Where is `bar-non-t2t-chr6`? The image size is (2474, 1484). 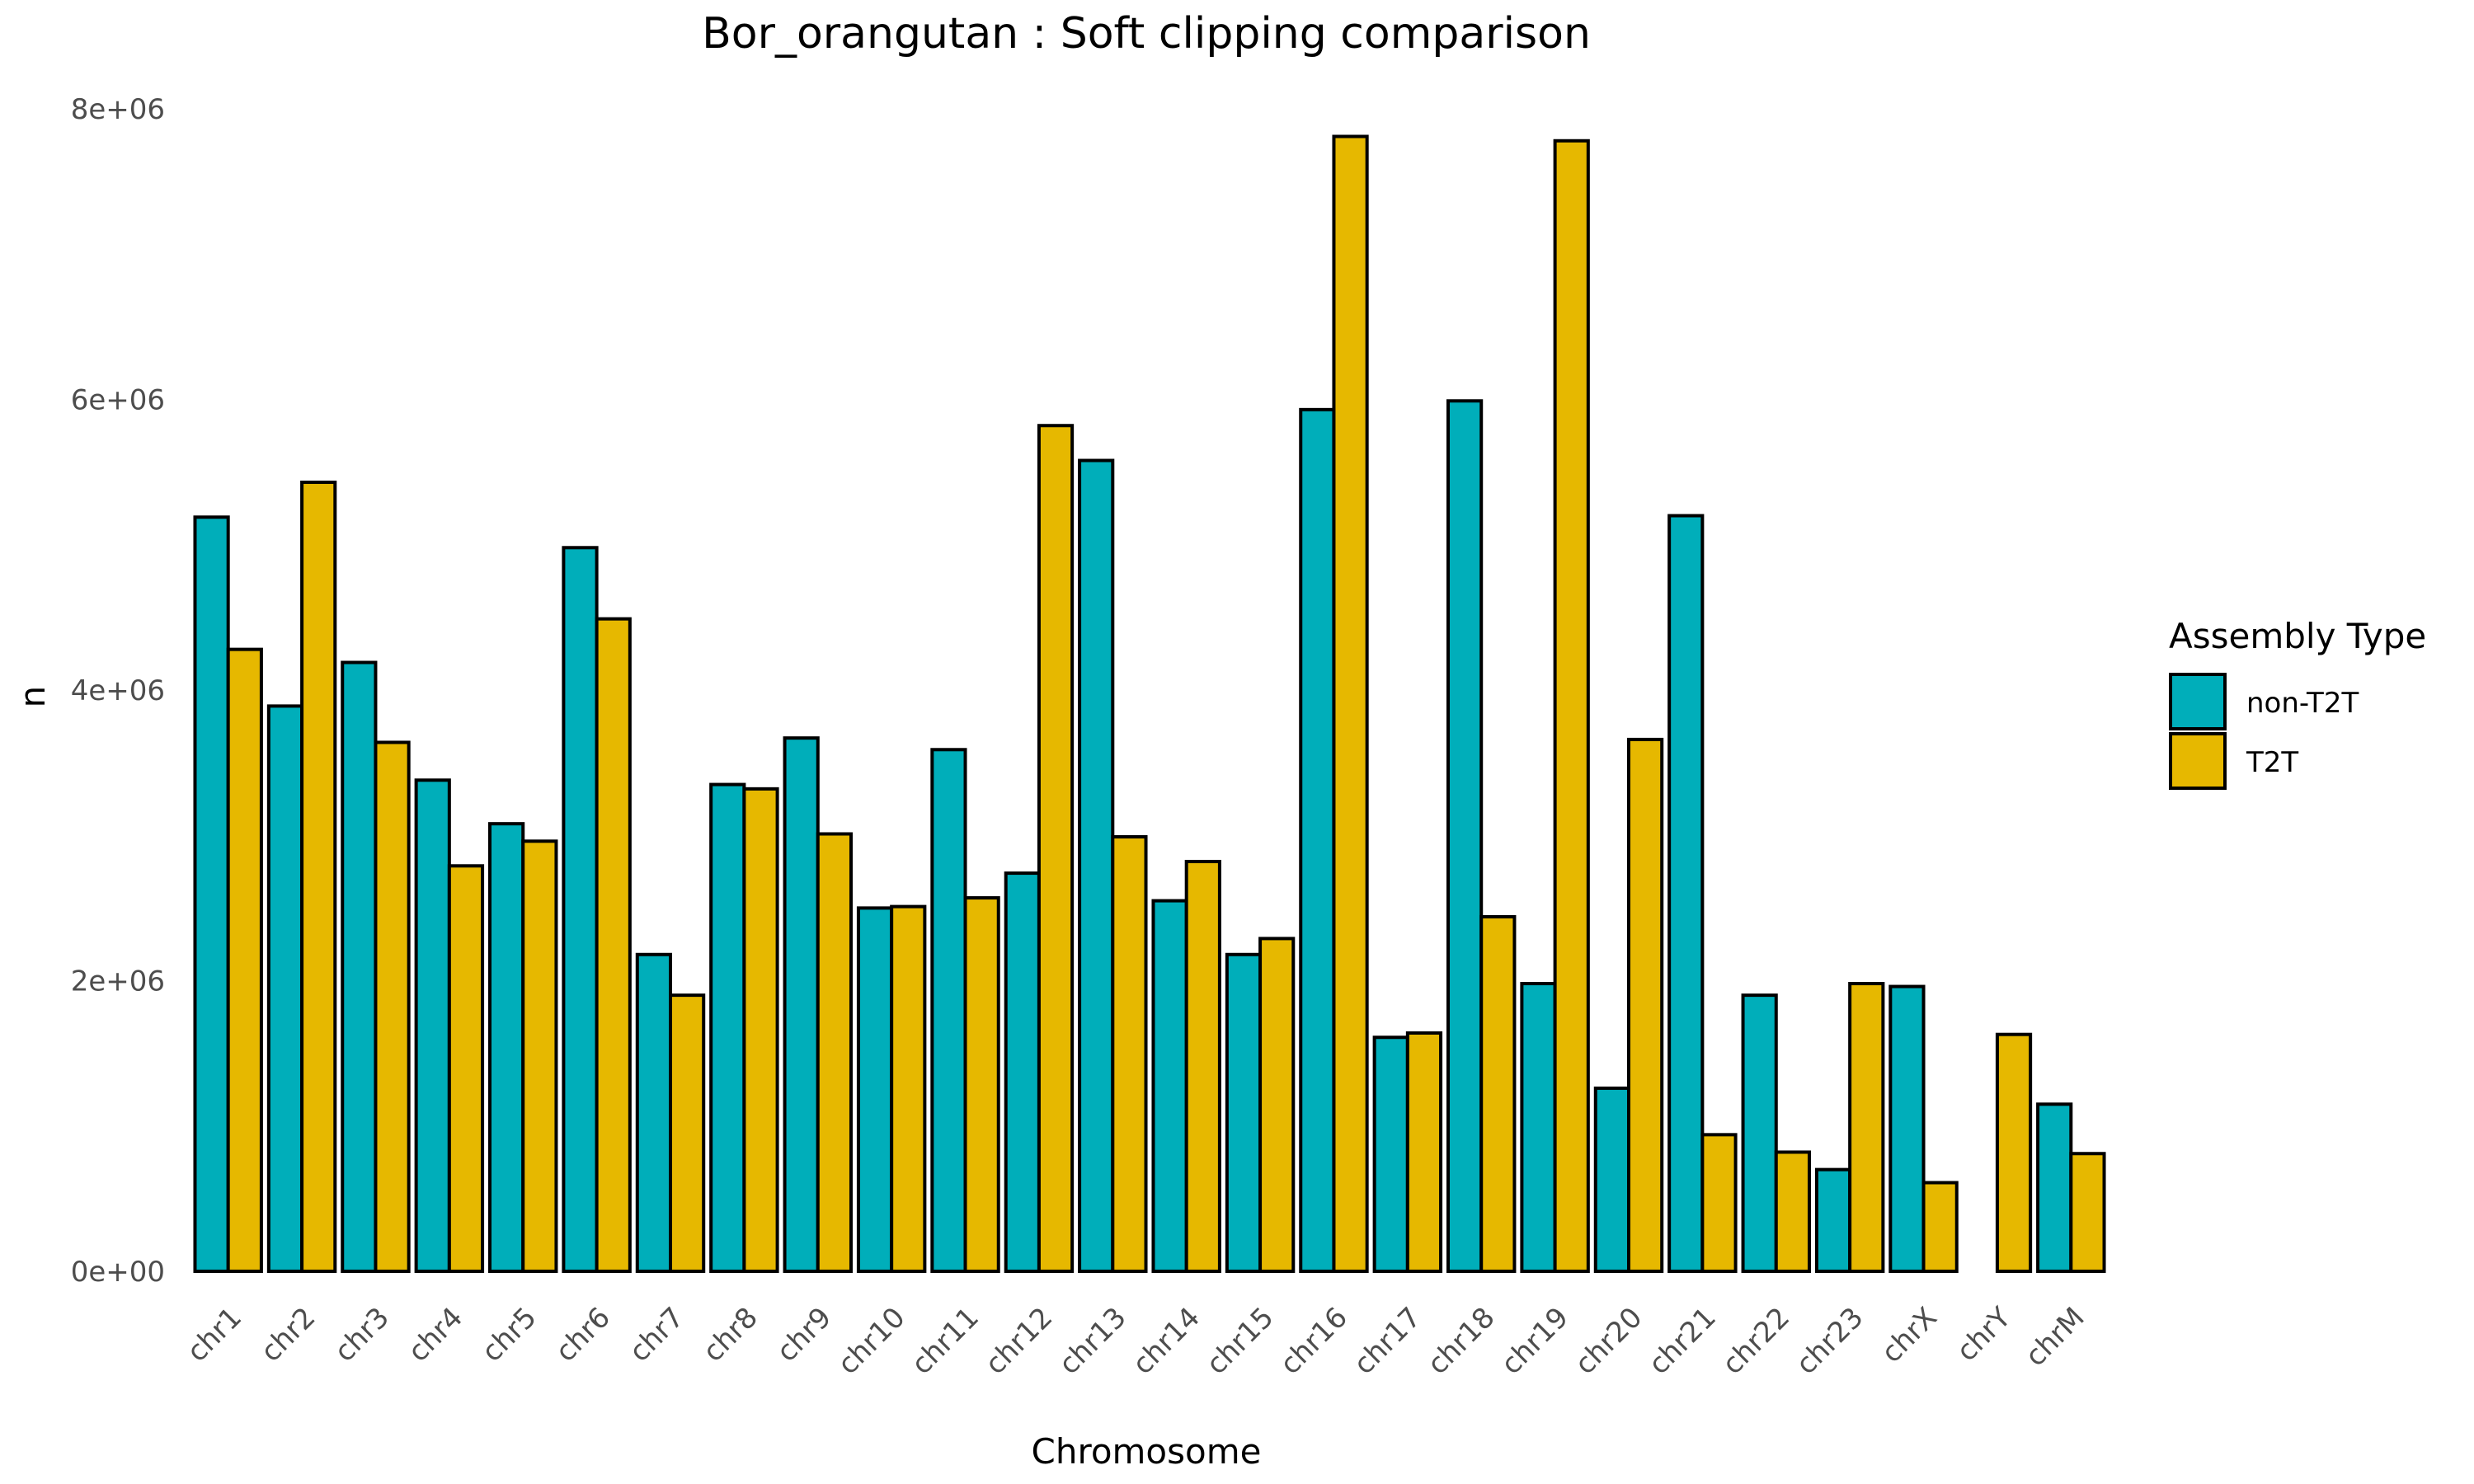 bar-non-t2t-chr6 is located at coordinates (580, 909).